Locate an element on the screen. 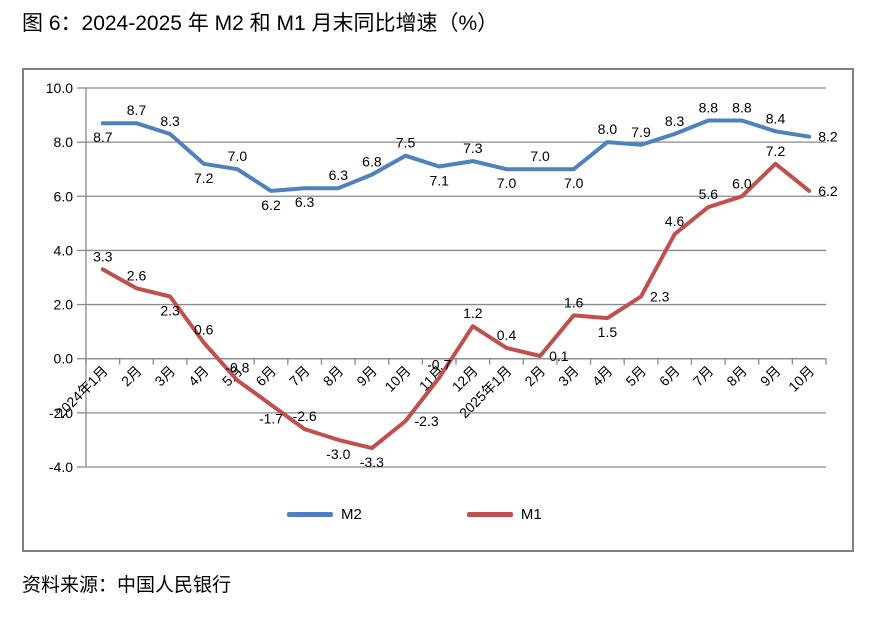 Image resolution: width=879 pixels, height=627 pixels. m2-data-label: 8.2 is located at coordinates (828, 137).